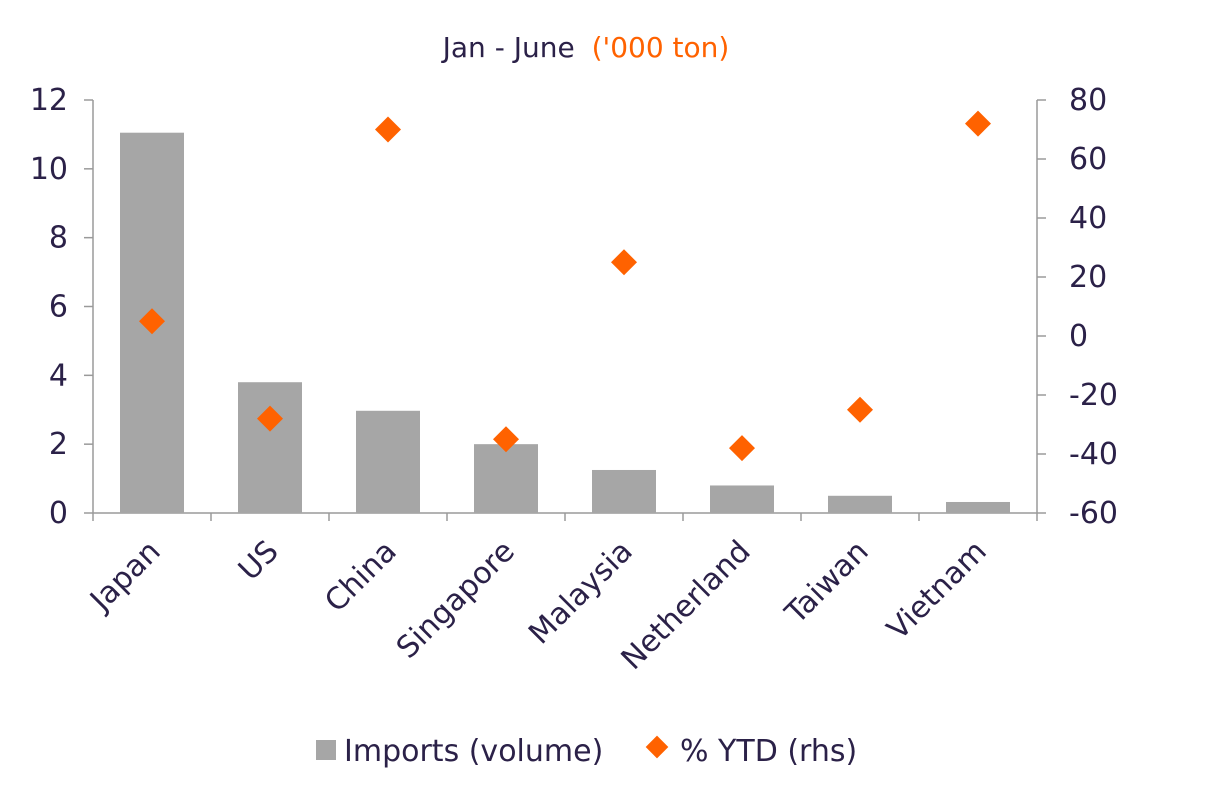  Describe the element at coordinates (259, 561) in the screenshot. I see `x-tick-label: US` at that location.